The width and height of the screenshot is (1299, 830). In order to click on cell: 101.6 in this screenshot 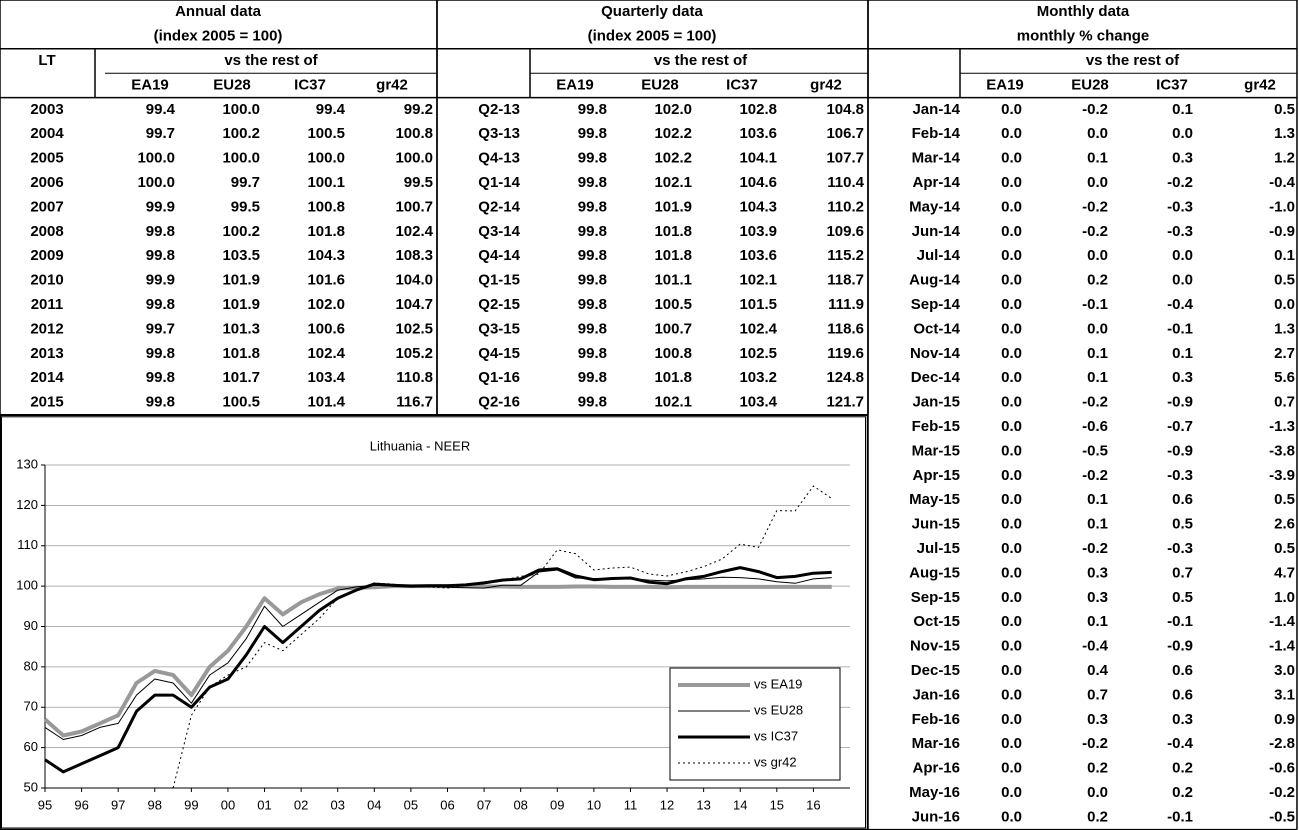, I will do `click(326, 280)`.